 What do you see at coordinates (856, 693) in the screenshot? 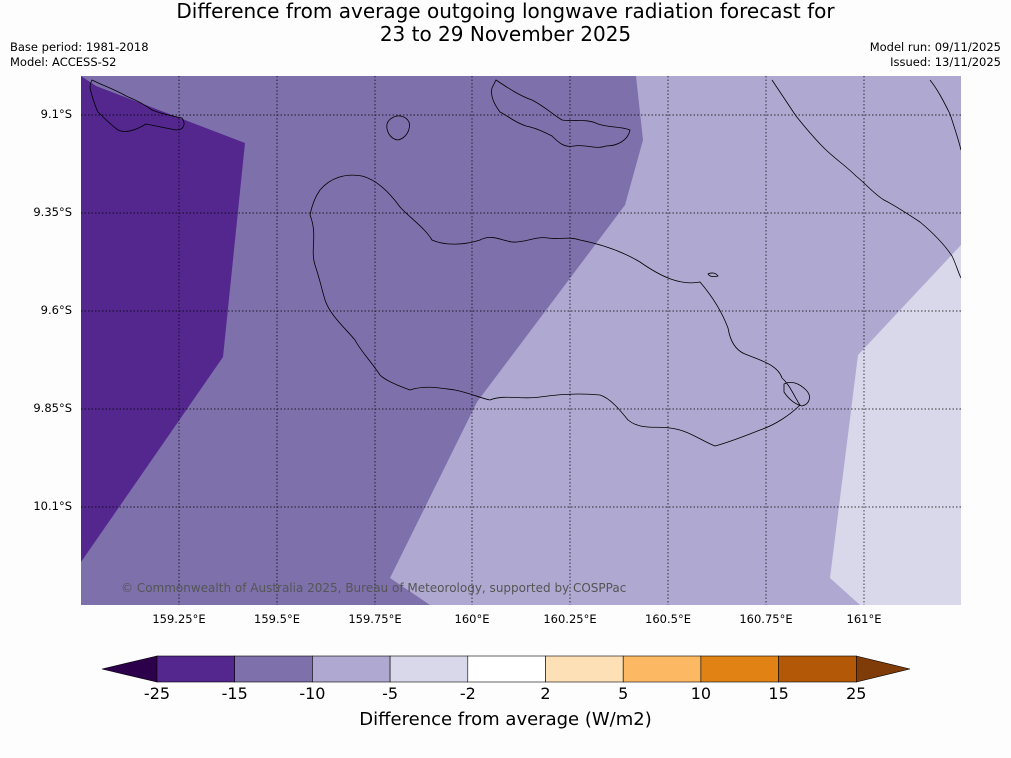
I see `colorbar-tick-label: 25` at bounding box center [856, 693].